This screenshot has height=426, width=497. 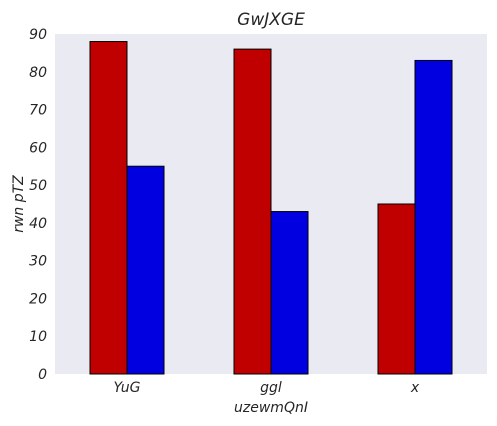 I want to click on y-tick-label: 40, so click(x=38, y=224).